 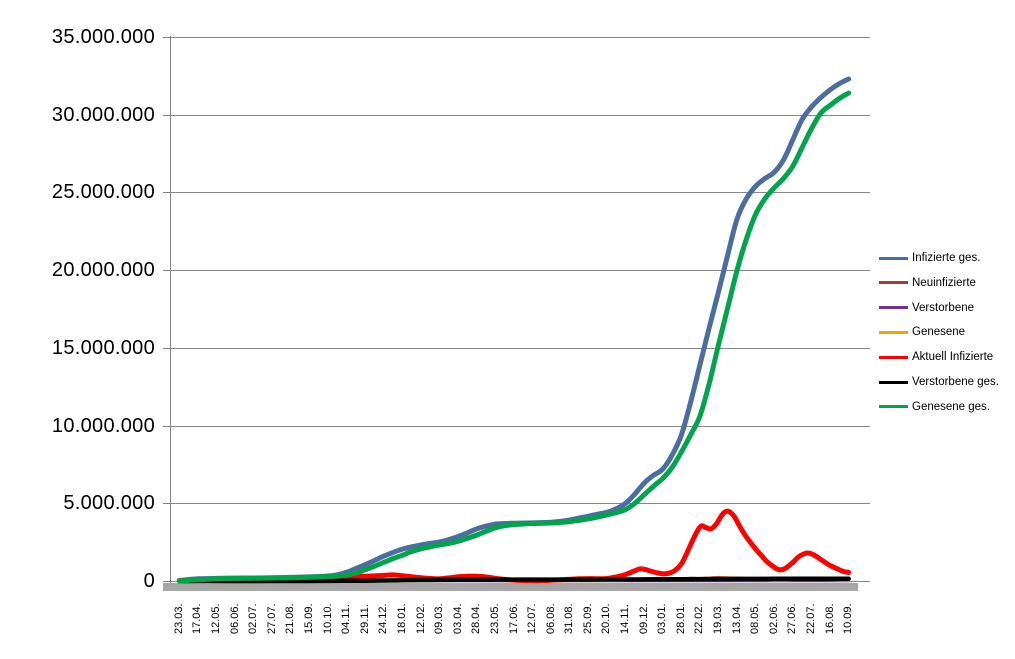 I want to click on y-tick-label: 20.000.000, so click(x=103, y=270).